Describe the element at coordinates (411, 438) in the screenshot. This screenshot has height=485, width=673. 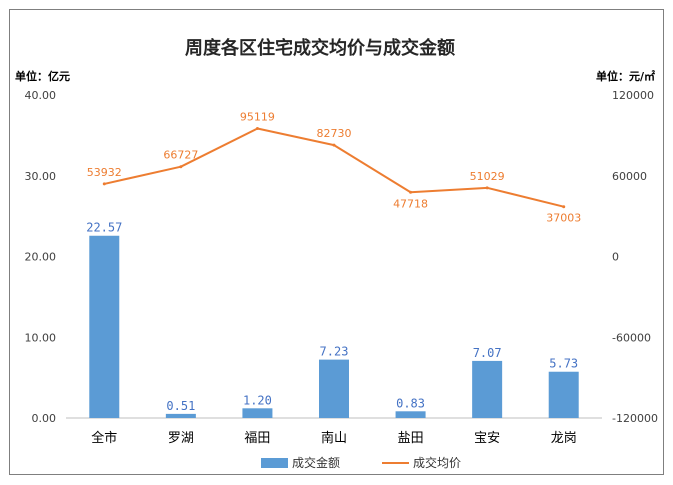
I see `category-label: 盐田` at that location.